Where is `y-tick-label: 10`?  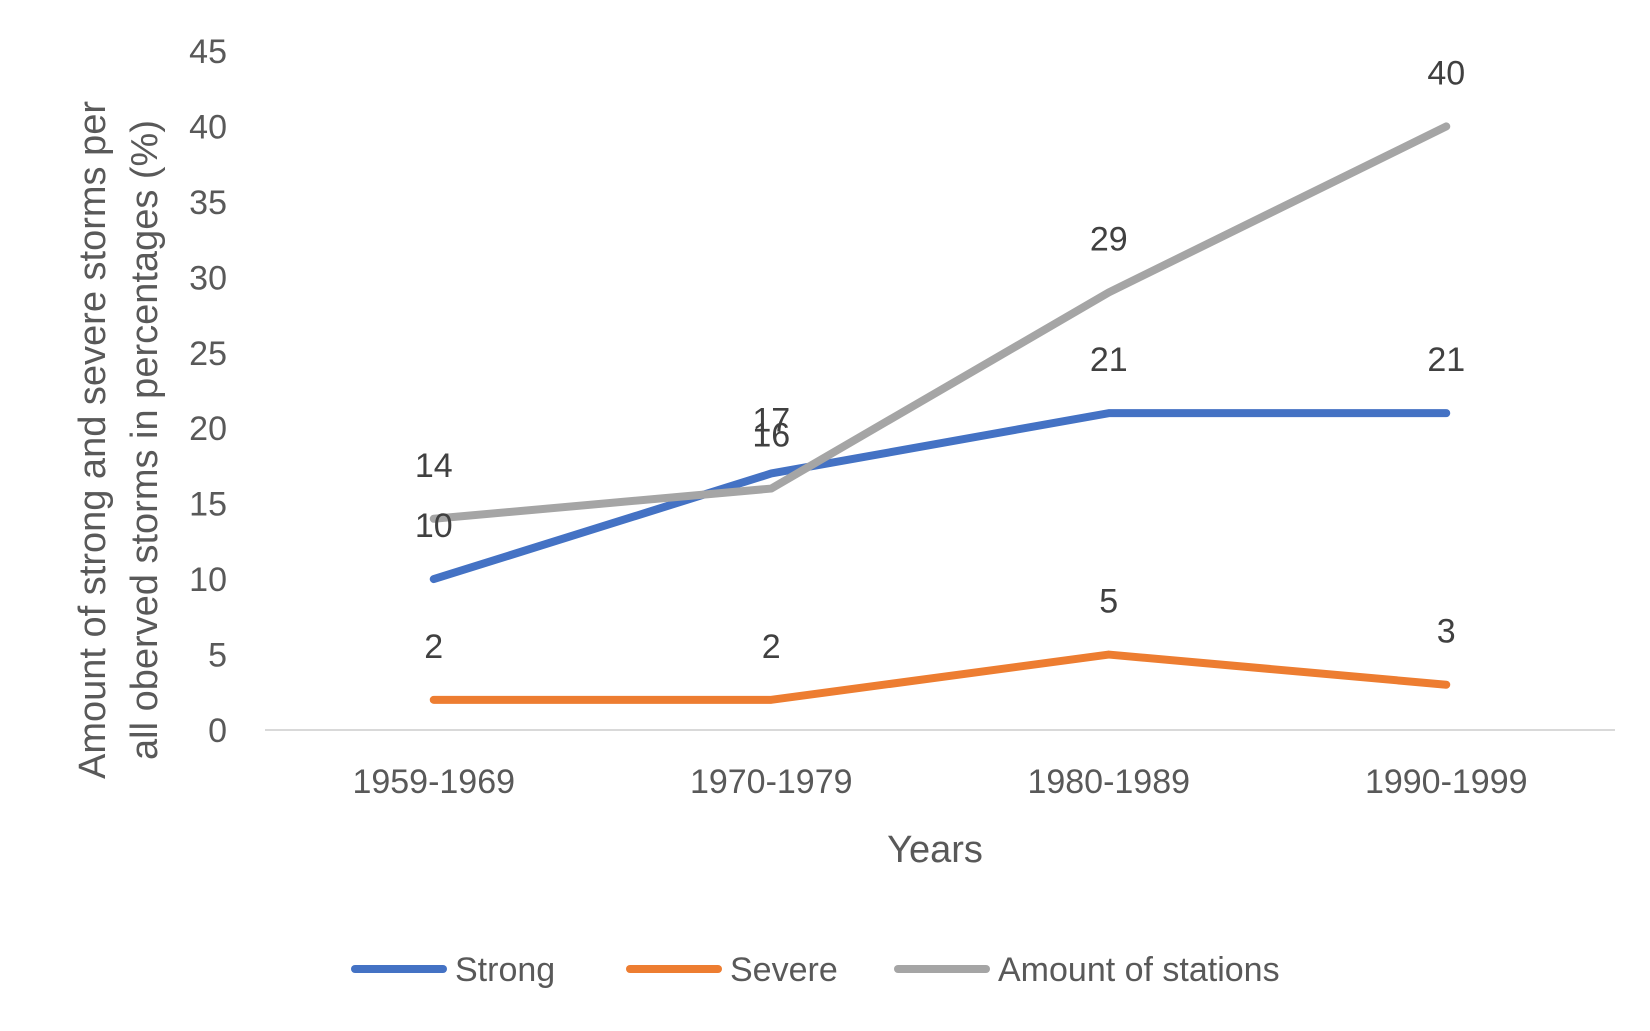
y-tick-label: 10 is located at coordinates (208, 580).